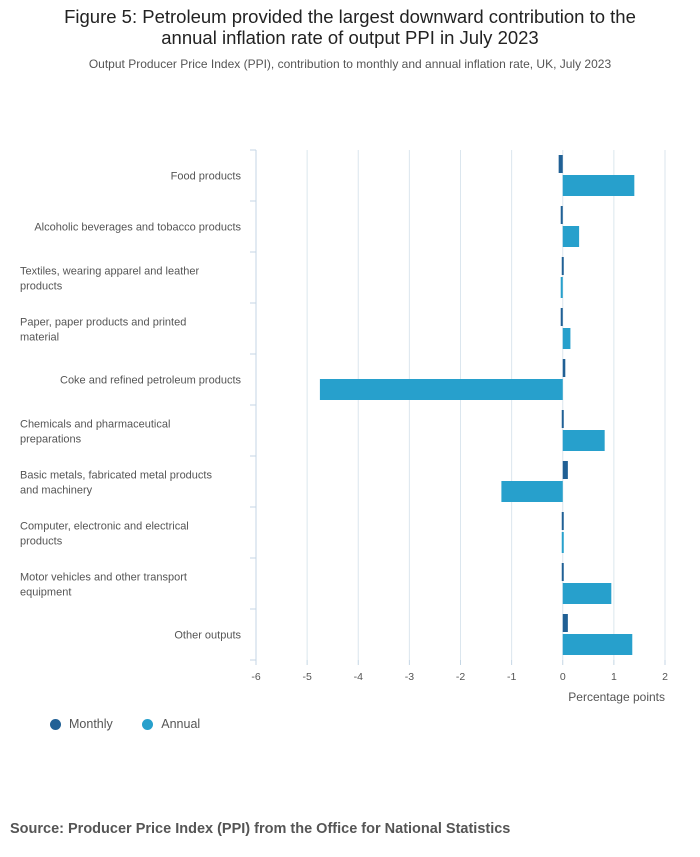 This screenshot has width=700, height=857. What do you see at coordinates (116, 476) in the screenshot?
I see `category-label: Basic metals, fabricated metal products` at bounding box center [116, 476].